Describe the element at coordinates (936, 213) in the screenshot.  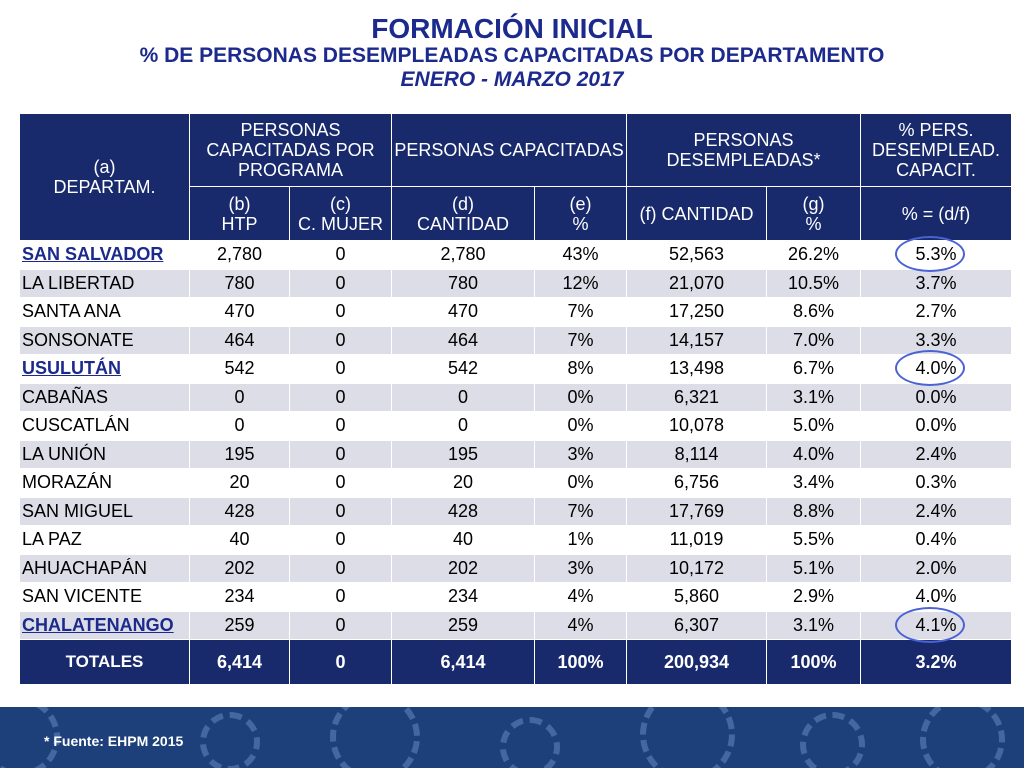
I see `subheader-h: % = (d/f)` at that location.